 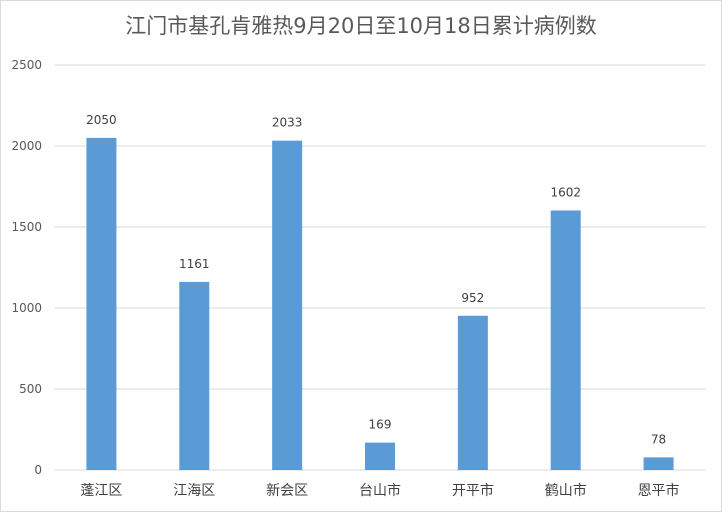 I want to click on data-label: 1161, so click(x=194, y=264).